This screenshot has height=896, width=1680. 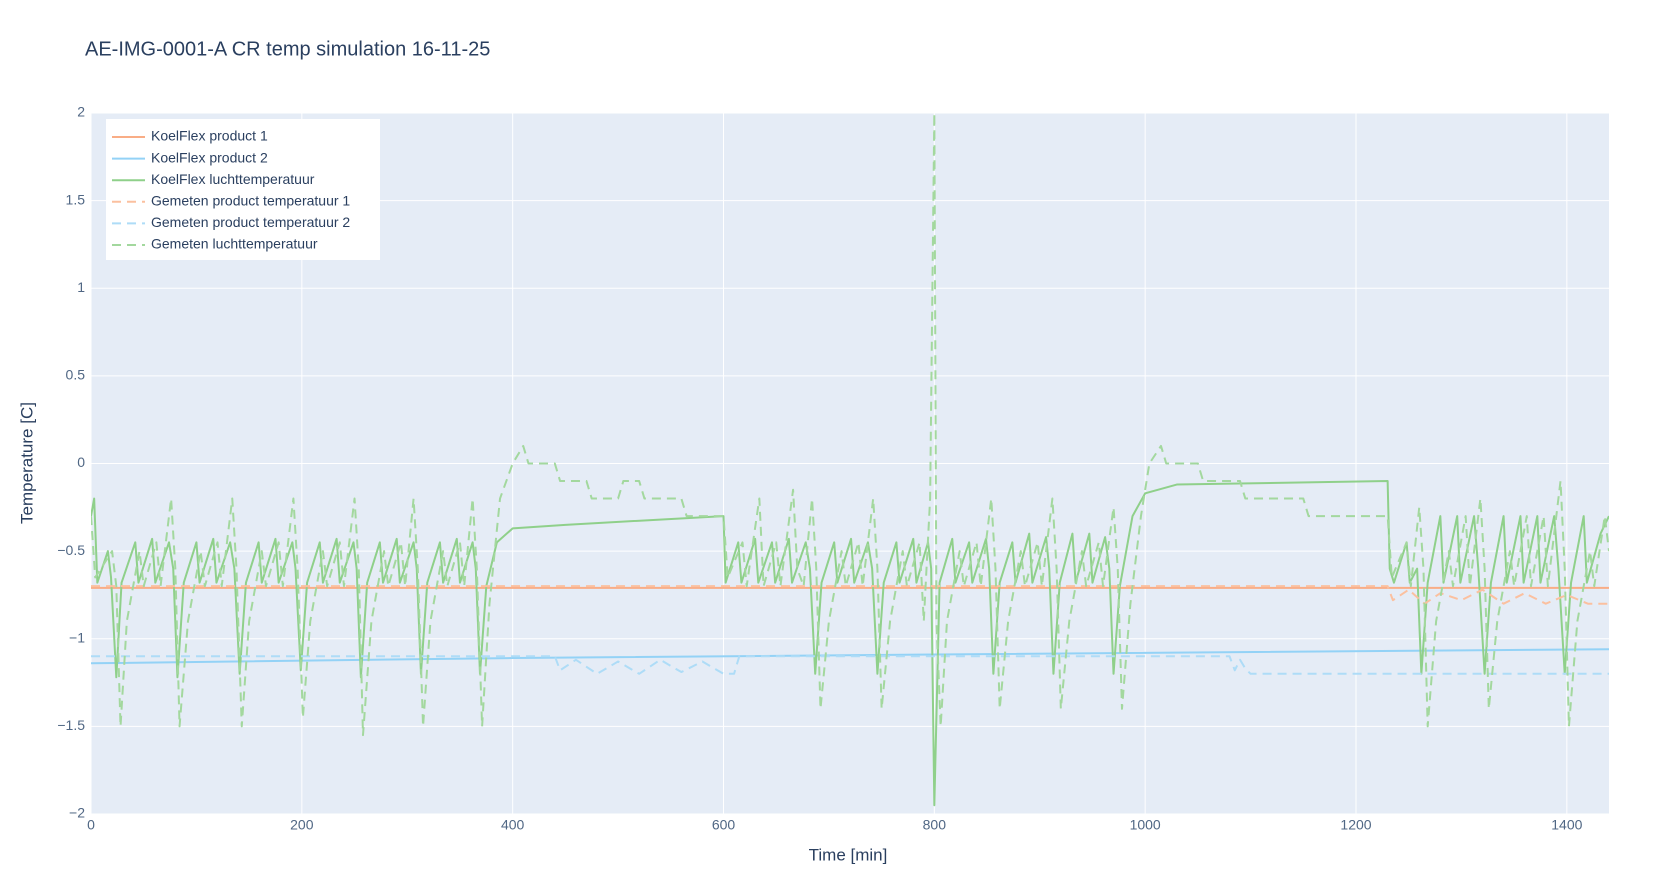 I want to click on y-tick-label: 1.5, so click(x=76, y=199).